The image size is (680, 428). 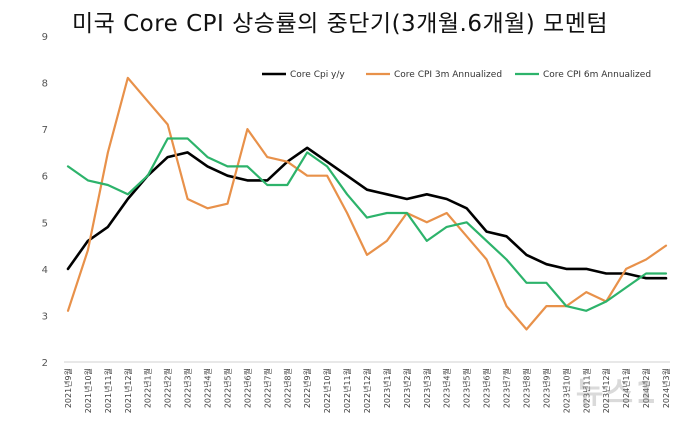 I want to click on chart-title: 미국 Core CPI 상승률의 중단기(3개월.6개월) 모멘텀, so click(x=340, y=24).